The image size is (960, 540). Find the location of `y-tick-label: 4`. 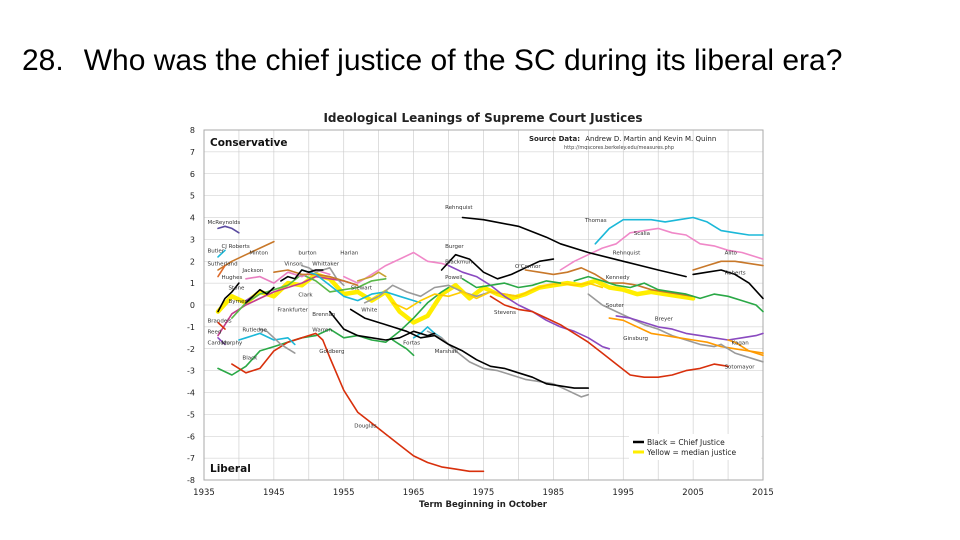

y-tick-label: 4 is located at coordinates (192, 218).